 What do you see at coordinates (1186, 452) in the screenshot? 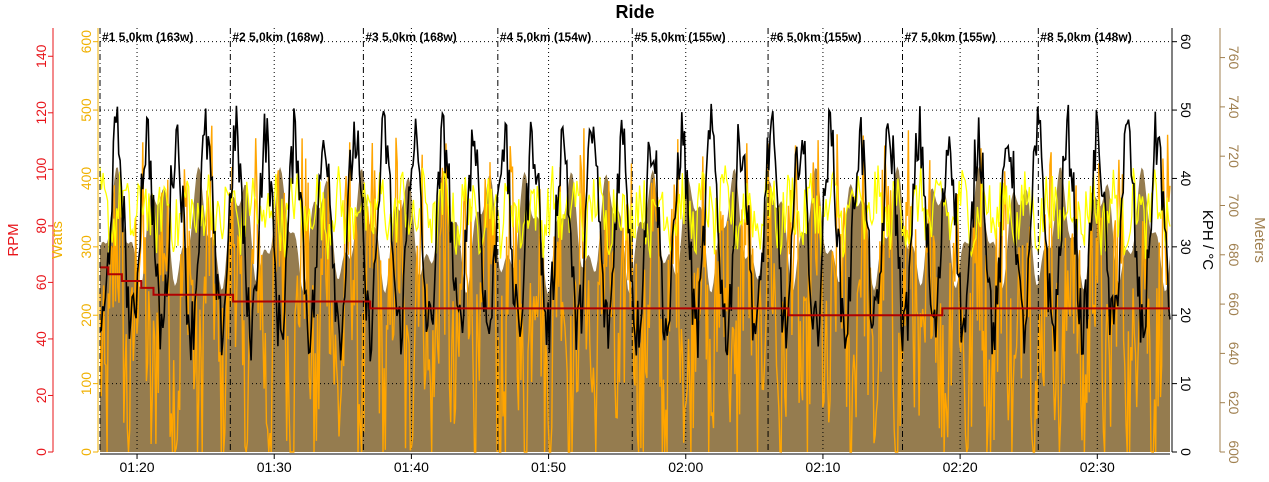
I see `speed-tick-label: 0` at bounding box center [1186, 452].